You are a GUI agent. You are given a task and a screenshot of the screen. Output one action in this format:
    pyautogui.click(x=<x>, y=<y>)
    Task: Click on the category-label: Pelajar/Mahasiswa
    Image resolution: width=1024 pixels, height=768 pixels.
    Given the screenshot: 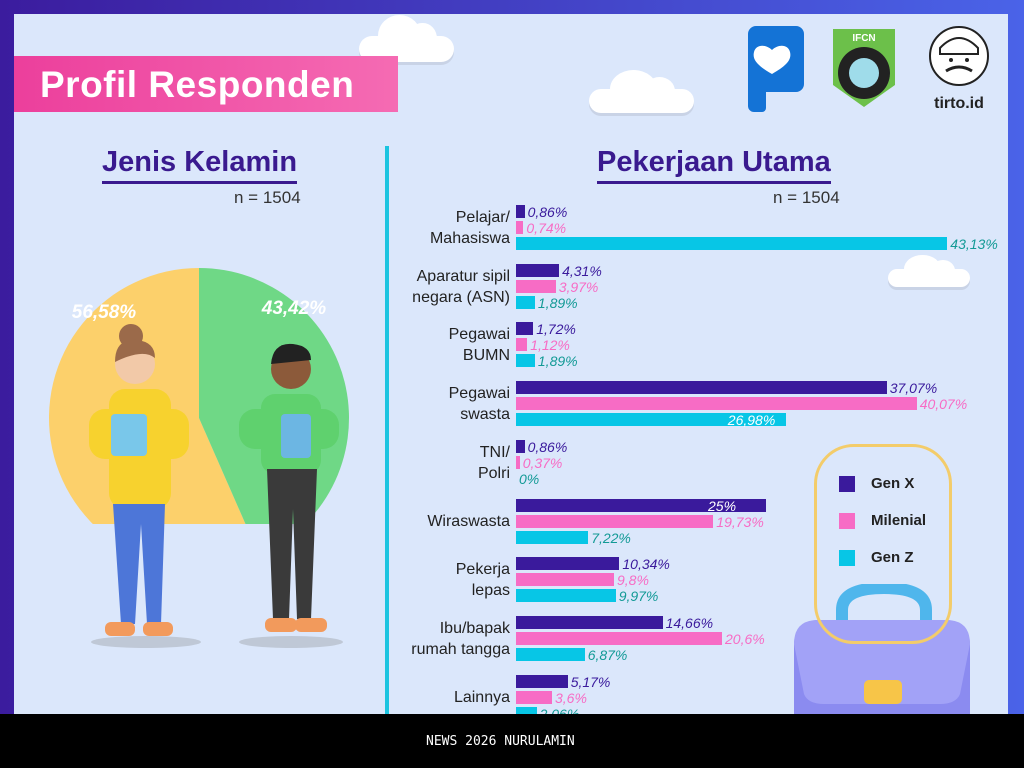 What is the action you would take?
    pyautogui.click(x=469, y=228)
    